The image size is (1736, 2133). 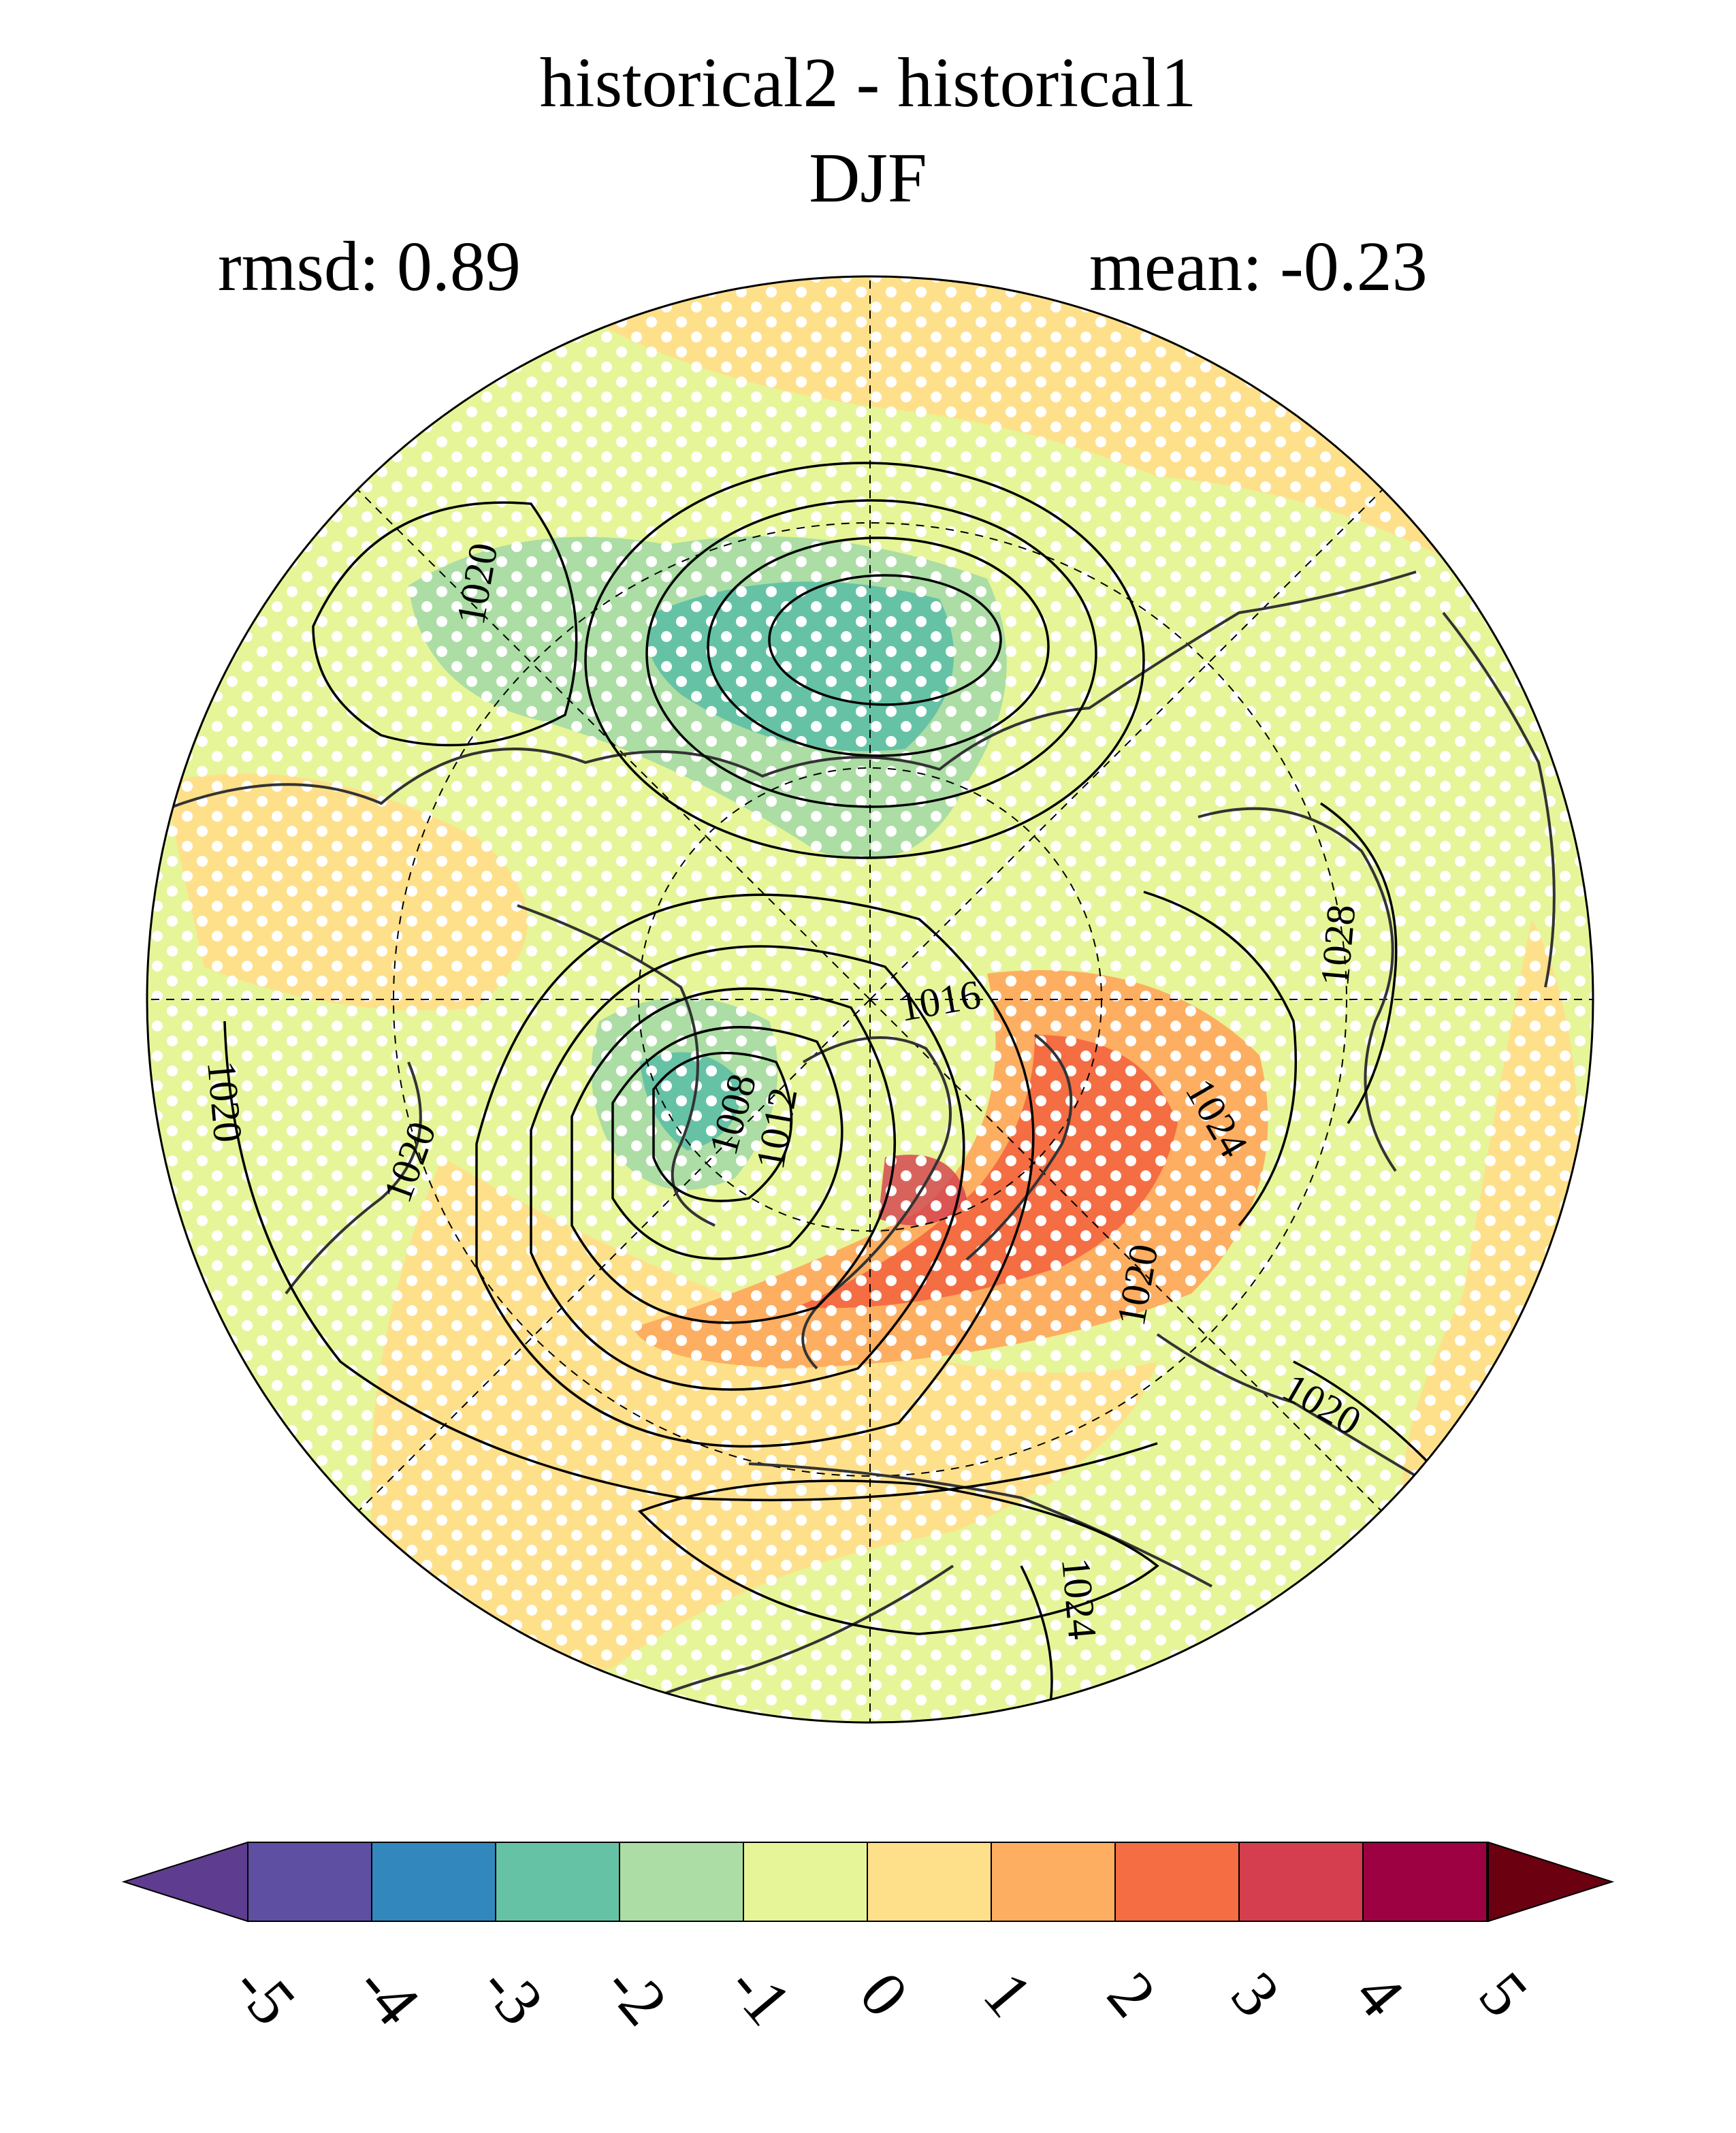 What do you see at coordinates (868, 178) in the screenshot?
I see `season-label: DJF` at bounding box center [868, 178].